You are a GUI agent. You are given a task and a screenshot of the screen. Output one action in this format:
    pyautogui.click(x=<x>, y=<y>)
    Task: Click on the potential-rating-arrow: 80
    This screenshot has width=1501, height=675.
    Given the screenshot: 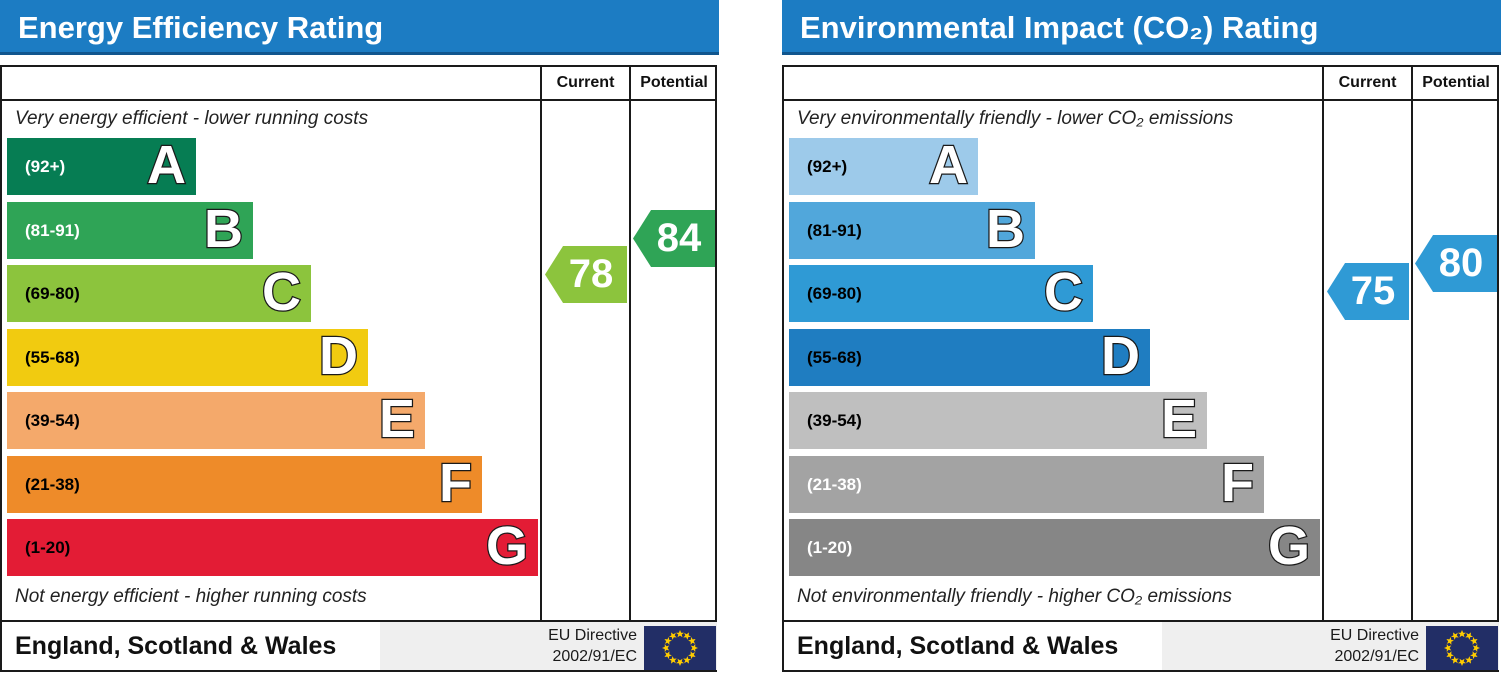 What is the action you would take?
    pyautogui.click(x=1456, y=263)
    